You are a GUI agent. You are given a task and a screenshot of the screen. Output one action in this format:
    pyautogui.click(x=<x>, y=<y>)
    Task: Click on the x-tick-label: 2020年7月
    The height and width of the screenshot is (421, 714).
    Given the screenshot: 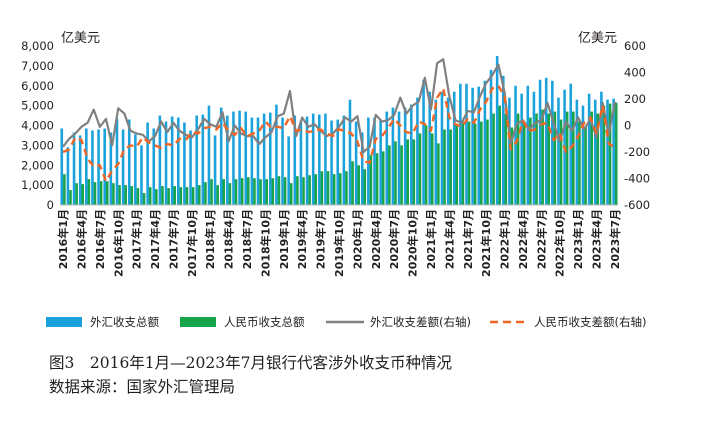 What is the action you would take?
    pyautogui.click(x=394, y=239)
    